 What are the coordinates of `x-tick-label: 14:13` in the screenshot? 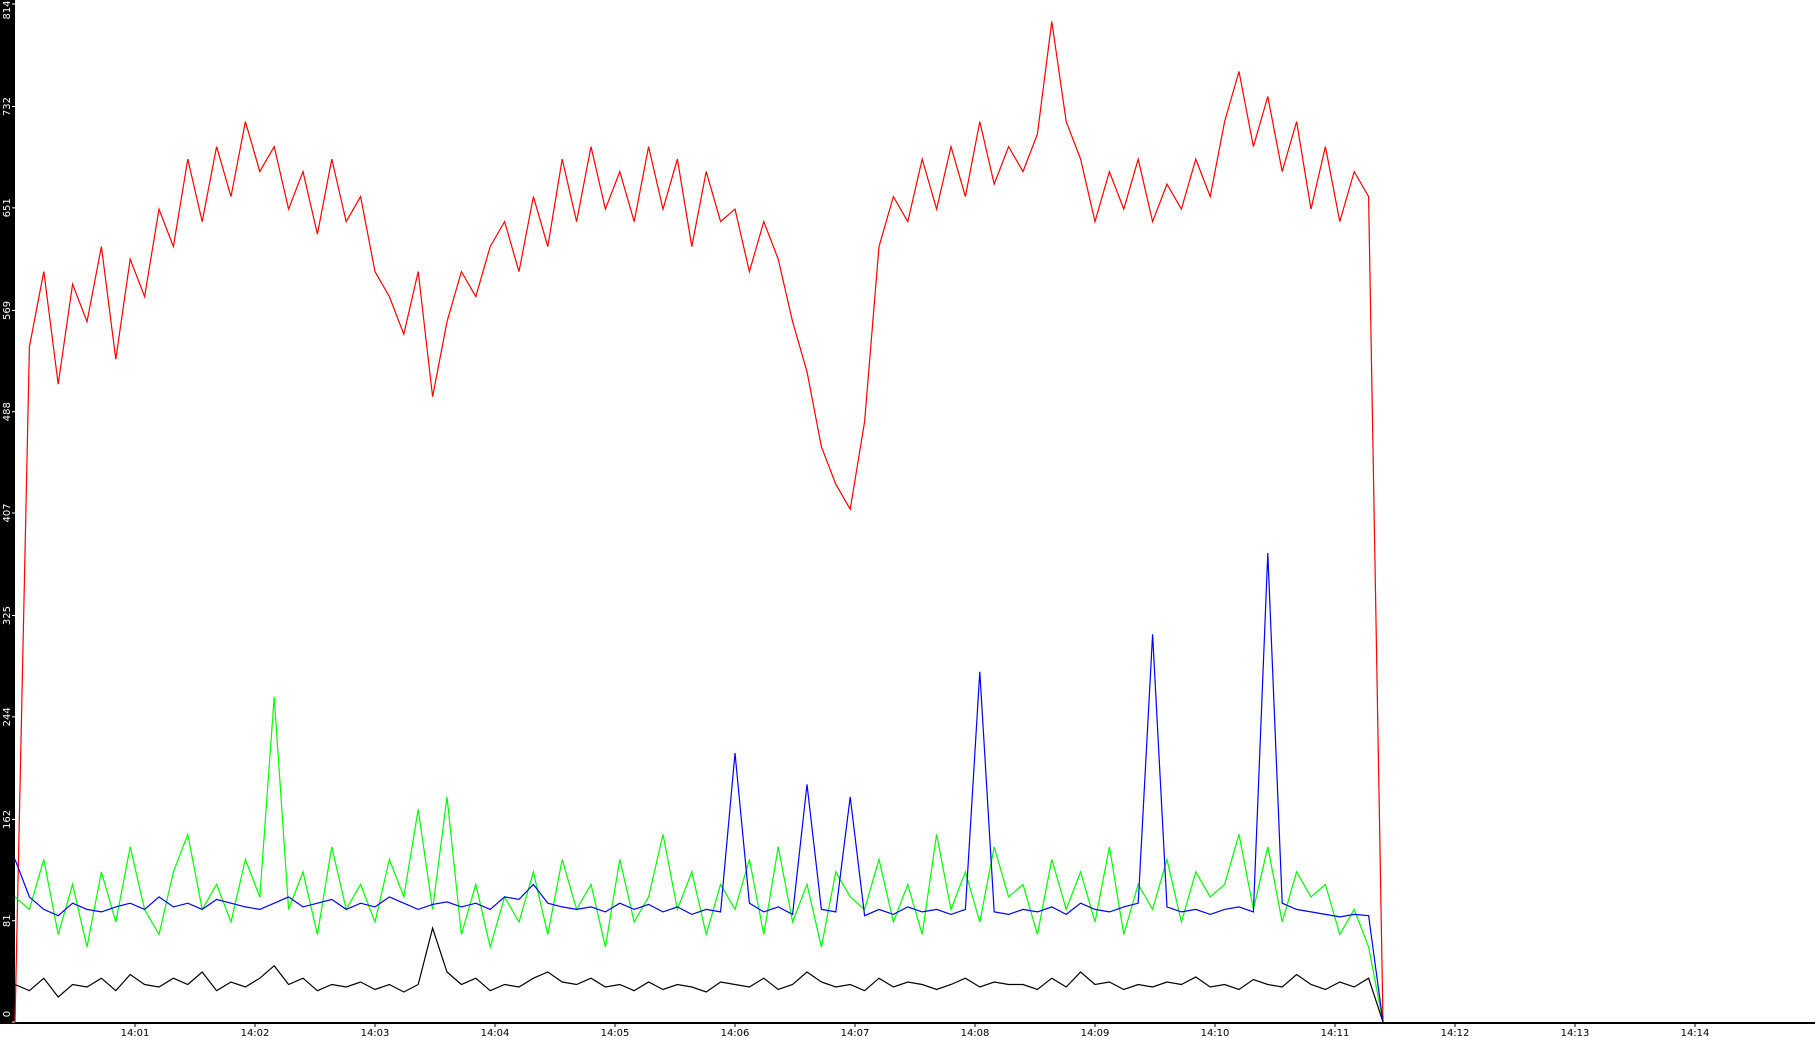 It's located at (1575, 1033).